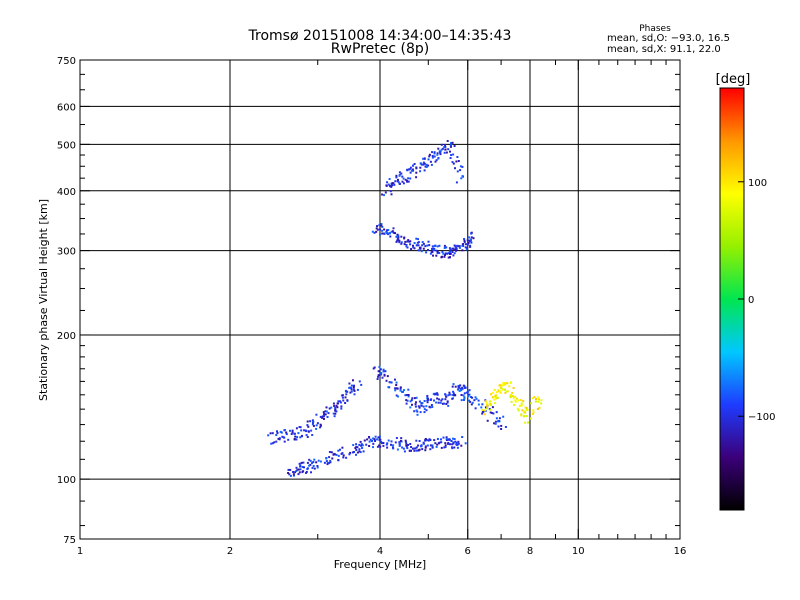 Image resolution: width=800 pixels, height=600 pixels. I want to click on y-tick-label: 750, so click(66, 61).